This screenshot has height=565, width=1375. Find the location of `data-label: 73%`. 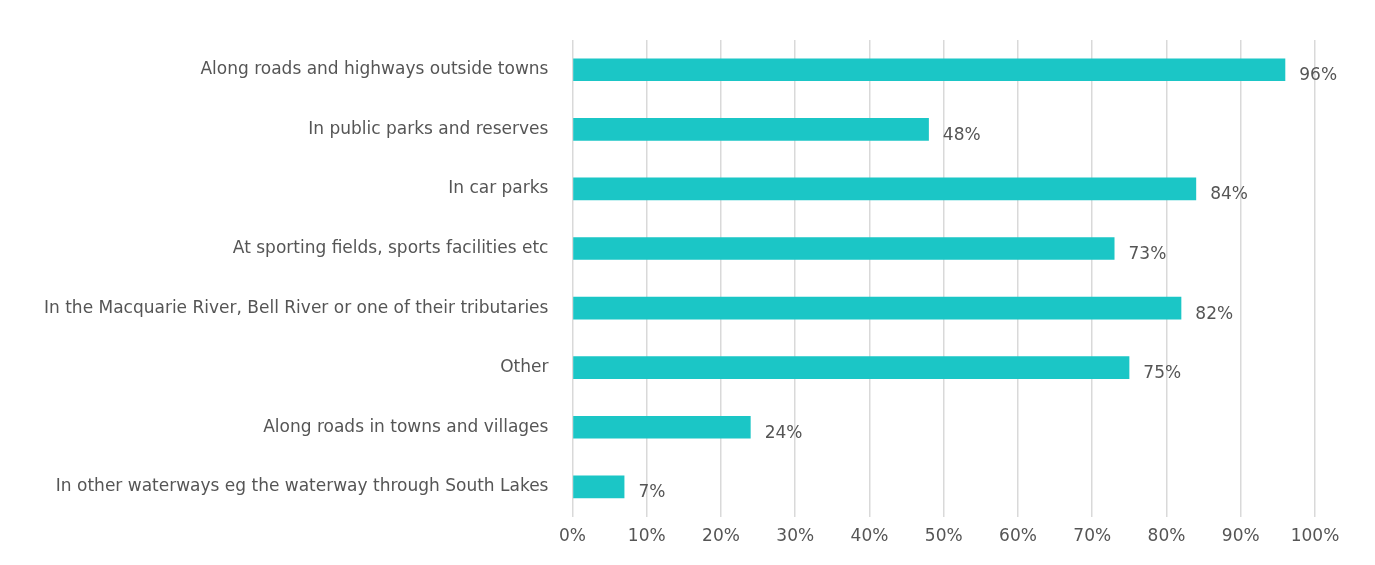

data-label: 73% is located at coordinates (1147, 252).